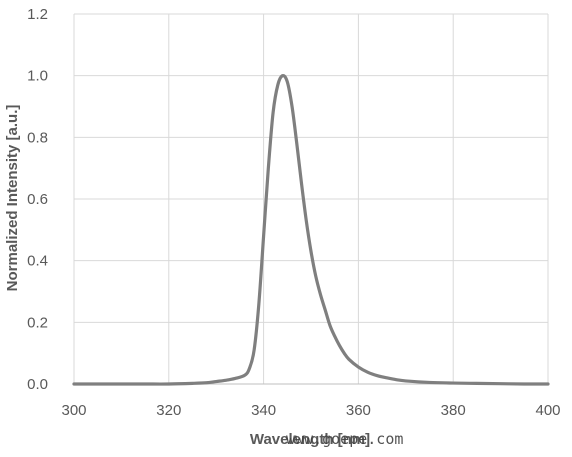  I want to click on watermark-text: www.goepe.com, so click(344, 439).